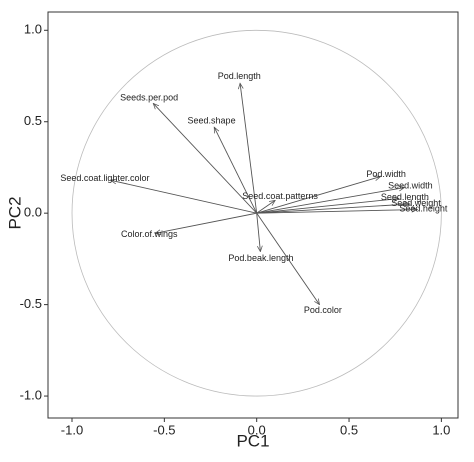 The height and width of the screenshot is (462, 474). I want to click on loading-label: Seed.height, so click(423, 209).